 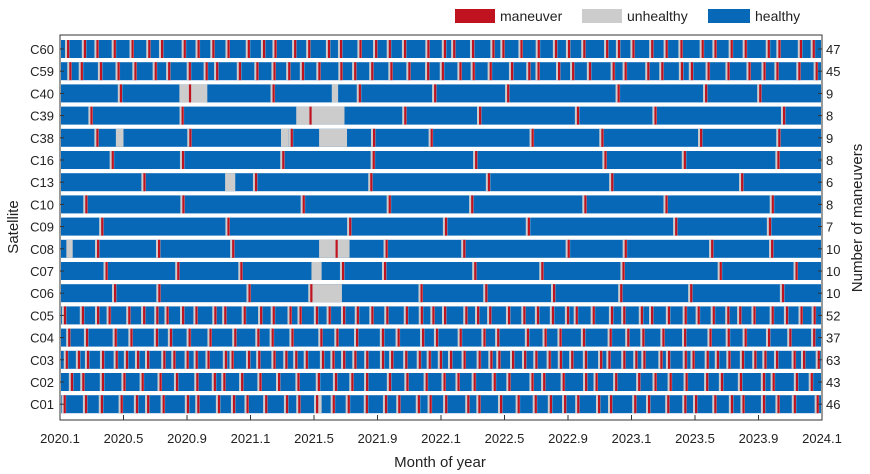 I want to click on maneuver-count-label: 10, so click(x=833, y=271).